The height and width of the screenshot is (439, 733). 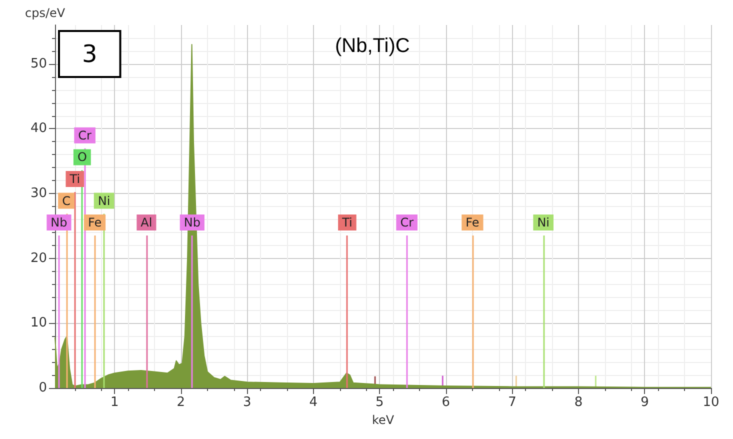 What do you see at coordinates (38, 258) in the screenshot?
I see `y-tick-label: 20` at bounding box center [38, 258].